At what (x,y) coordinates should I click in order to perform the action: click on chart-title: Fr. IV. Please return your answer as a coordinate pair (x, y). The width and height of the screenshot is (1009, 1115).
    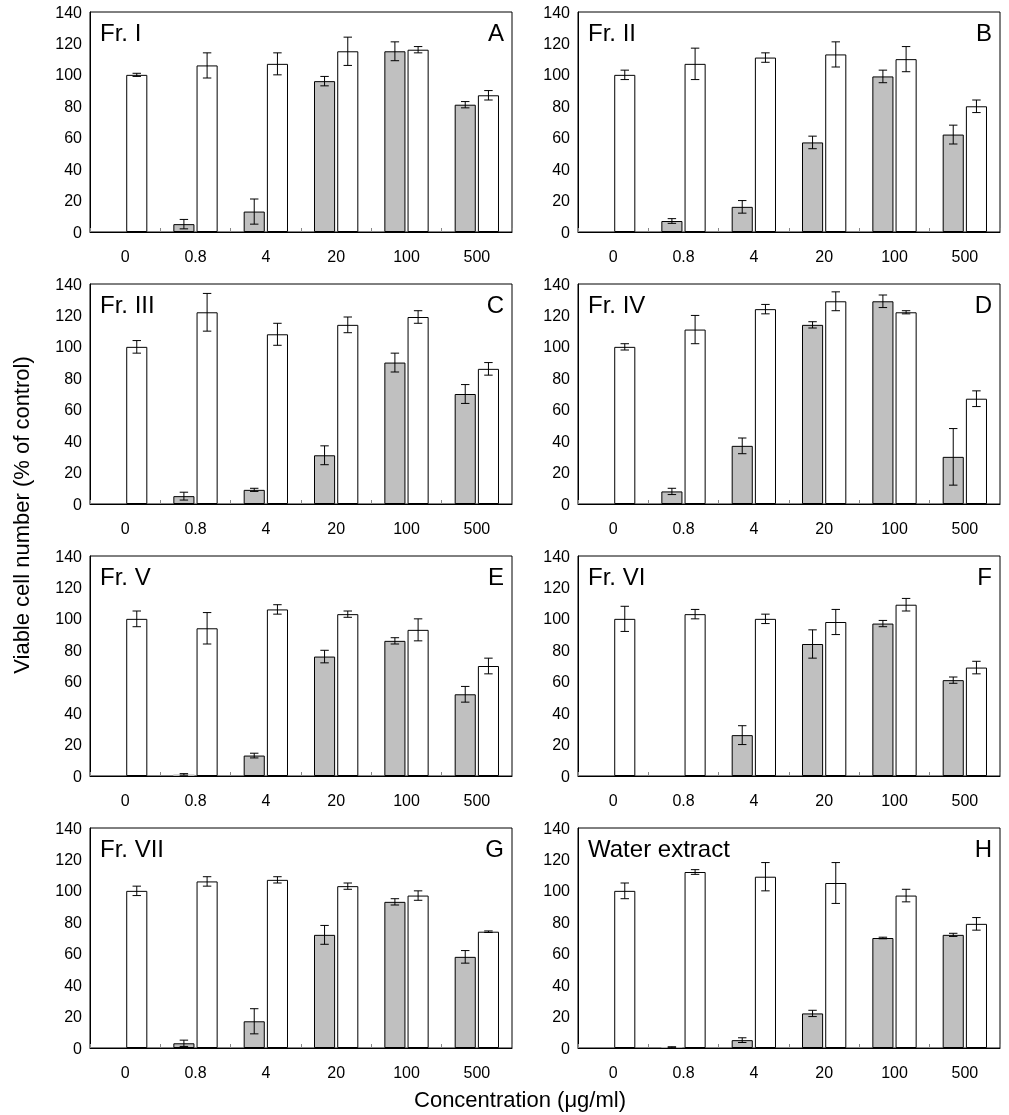
    Looking at the image, I should click on (617, 304).